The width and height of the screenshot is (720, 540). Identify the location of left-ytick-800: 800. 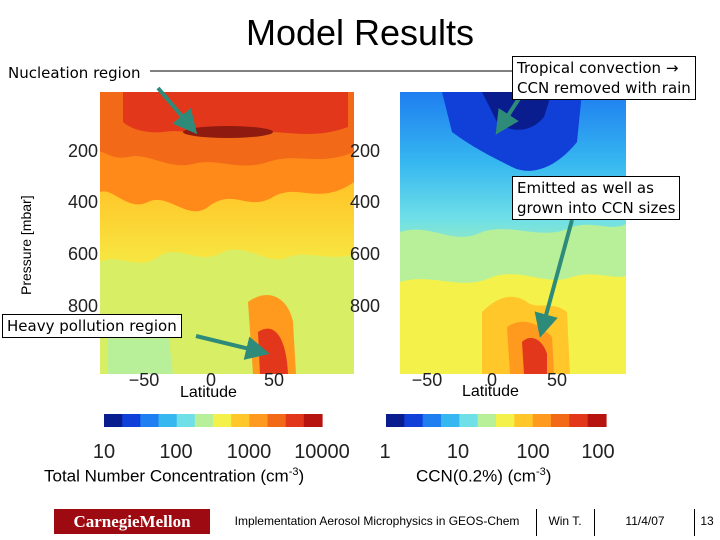
(83, 306).